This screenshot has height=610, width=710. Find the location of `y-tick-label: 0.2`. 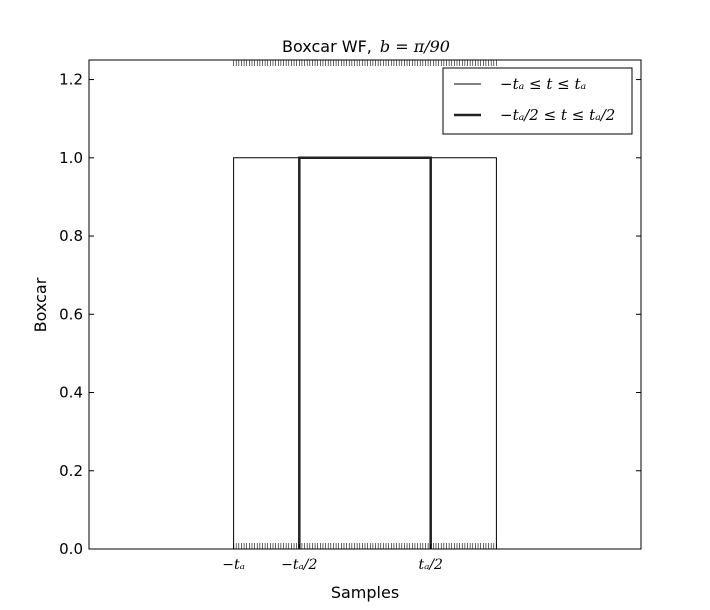

y-tick-label: 0.2 is located at coordinates (71, 471).